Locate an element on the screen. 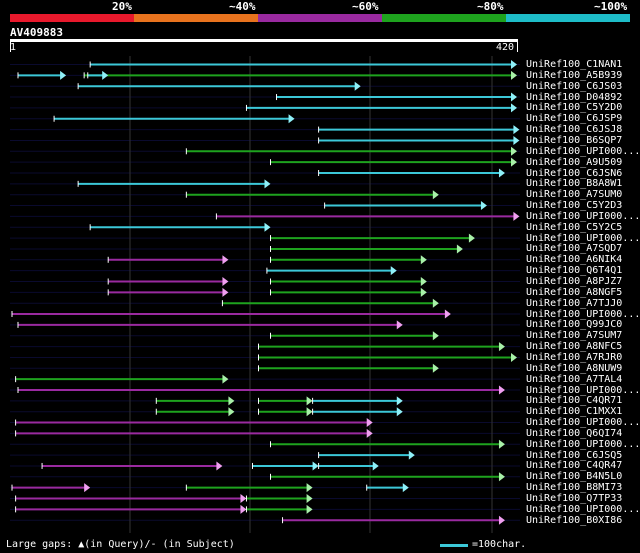 The height and width of the screenshot is (553, 640). scale-label: =100char. is located at coordinates (499, 544).